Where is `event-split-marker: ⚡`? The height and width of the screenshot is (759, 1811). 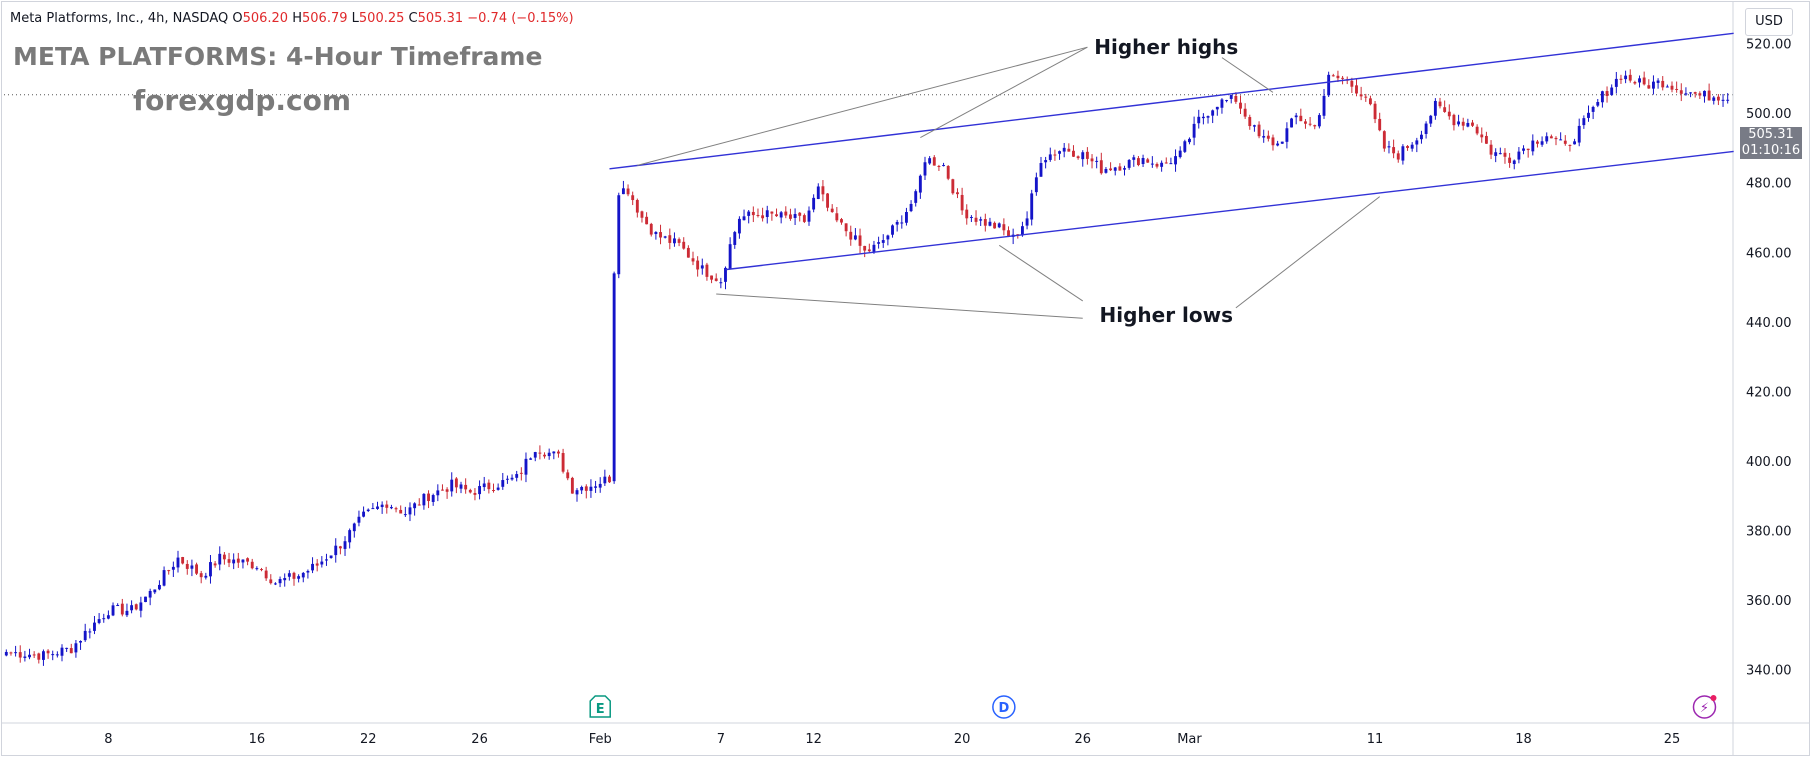
event-split-marker: ⚡ is located at coordinates (1704, 707).